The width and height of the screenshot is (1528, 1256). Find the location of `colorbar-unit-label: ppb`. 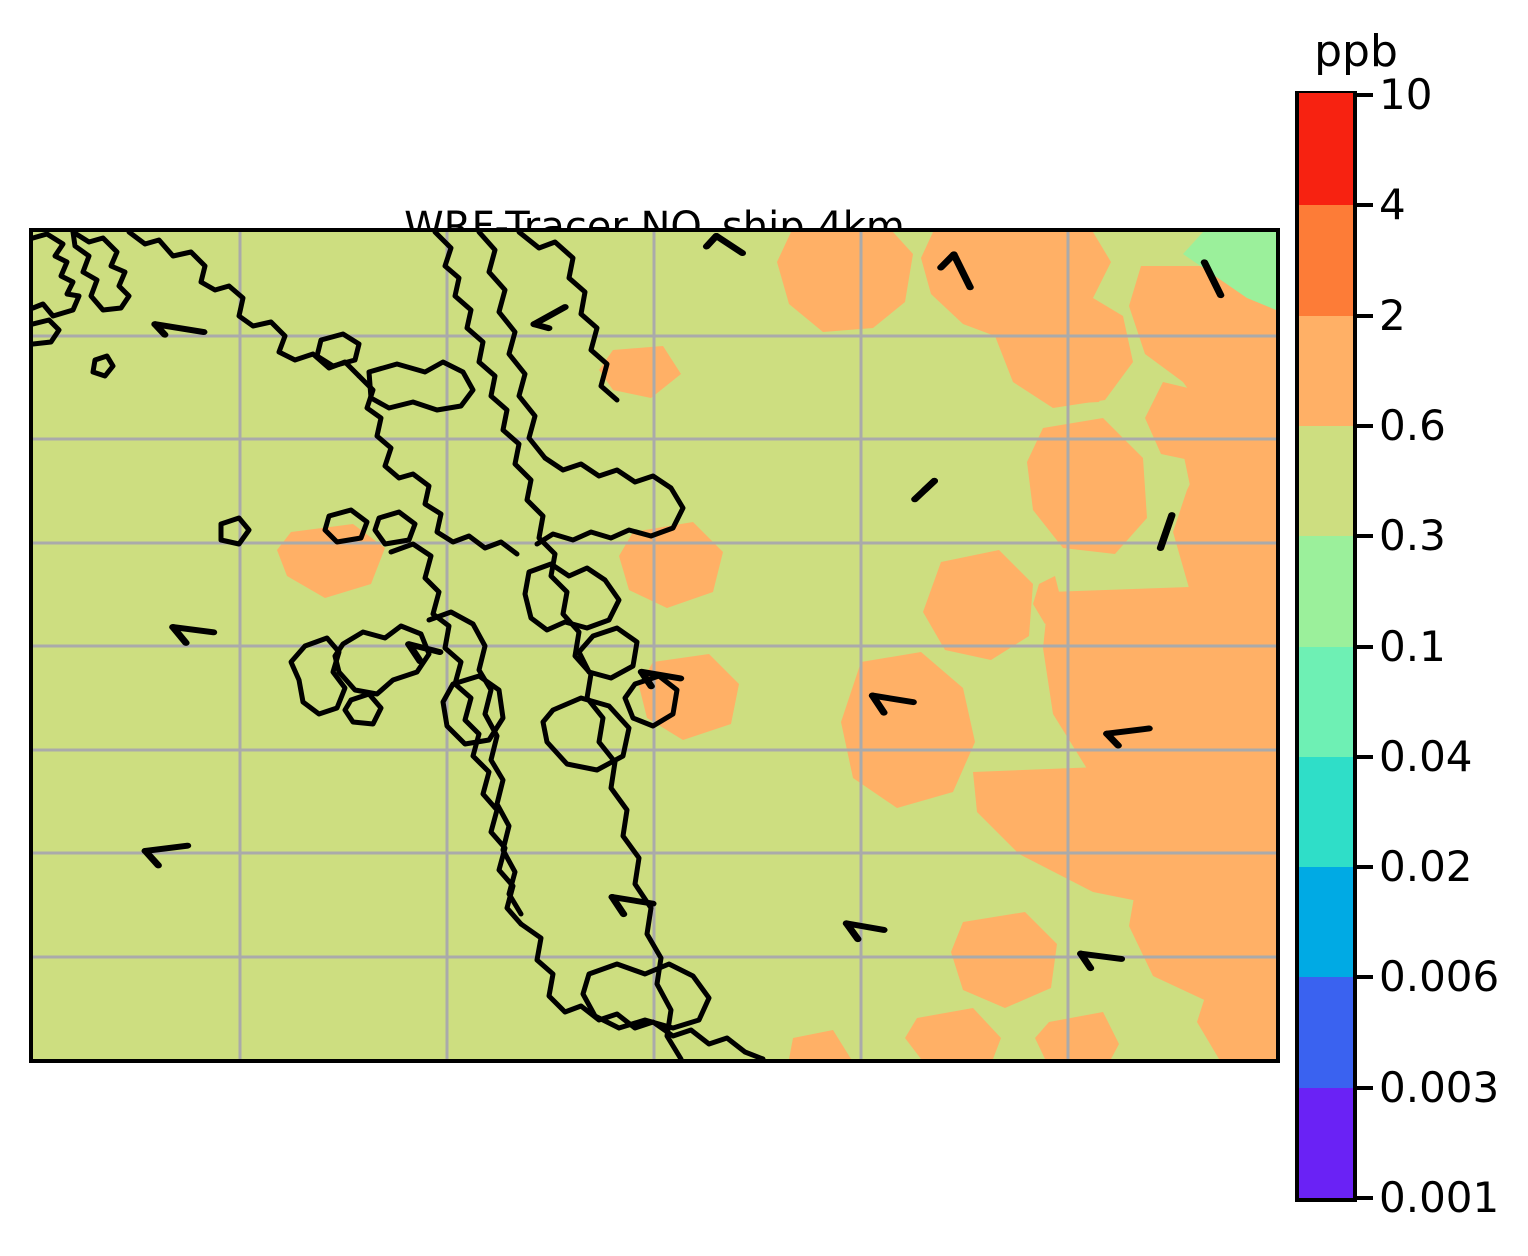

colorbar-unit-label: ppb is located at coordinates (1356, 51).